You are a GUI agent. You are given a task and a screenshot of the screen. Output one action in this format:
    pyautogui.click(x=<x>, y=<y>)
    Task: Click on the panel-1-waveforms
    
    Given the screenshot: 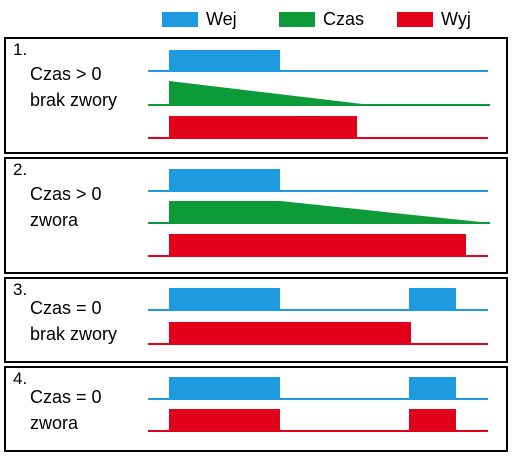 What is the action you would take?
    pyautogui.click(x=319, y=94)
    